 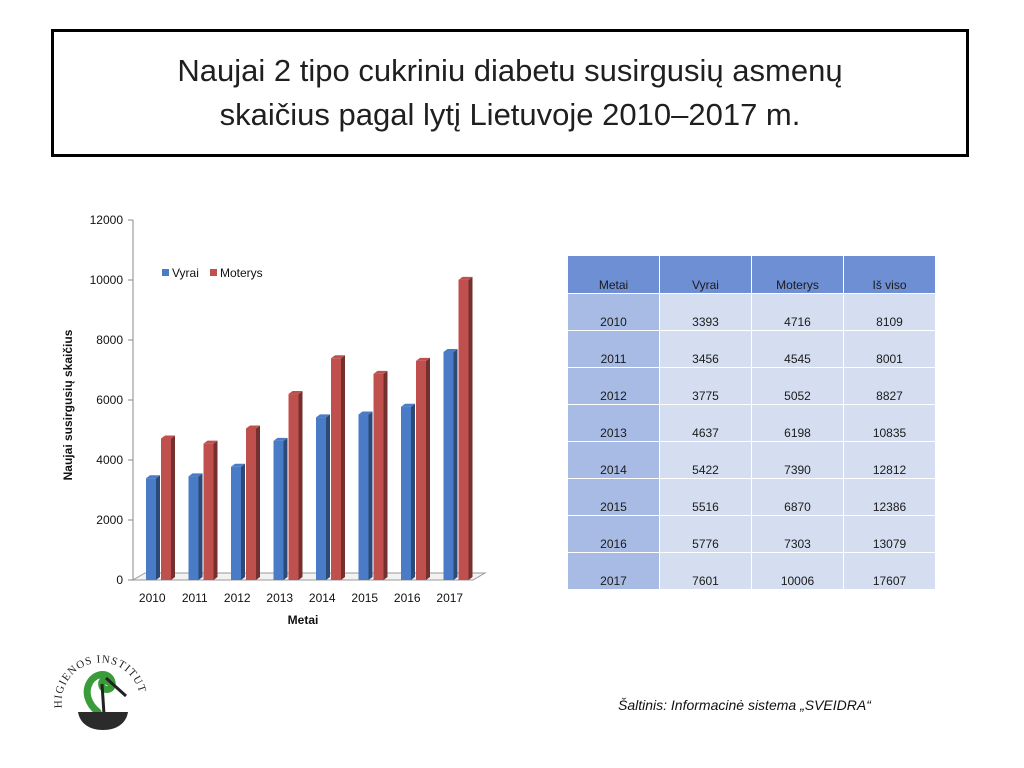 What do you see at coordinates (797, 312) in the screenshot?
I see `table-cell: 4716` at bounding box center [797, 312].